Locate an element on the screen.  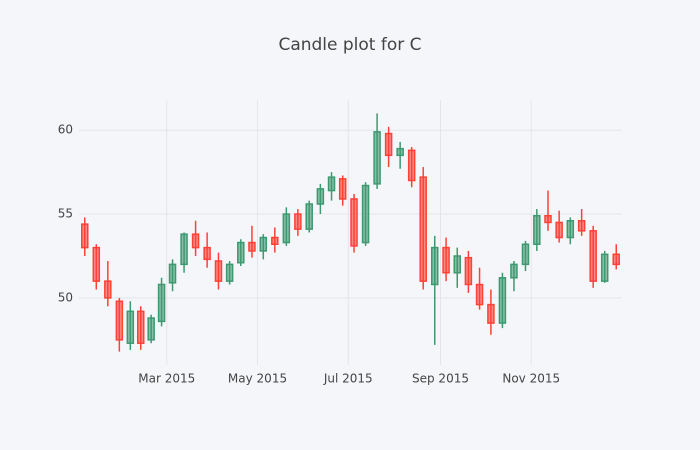
y-tick-label: 50 is located at coordinates (65, 297).